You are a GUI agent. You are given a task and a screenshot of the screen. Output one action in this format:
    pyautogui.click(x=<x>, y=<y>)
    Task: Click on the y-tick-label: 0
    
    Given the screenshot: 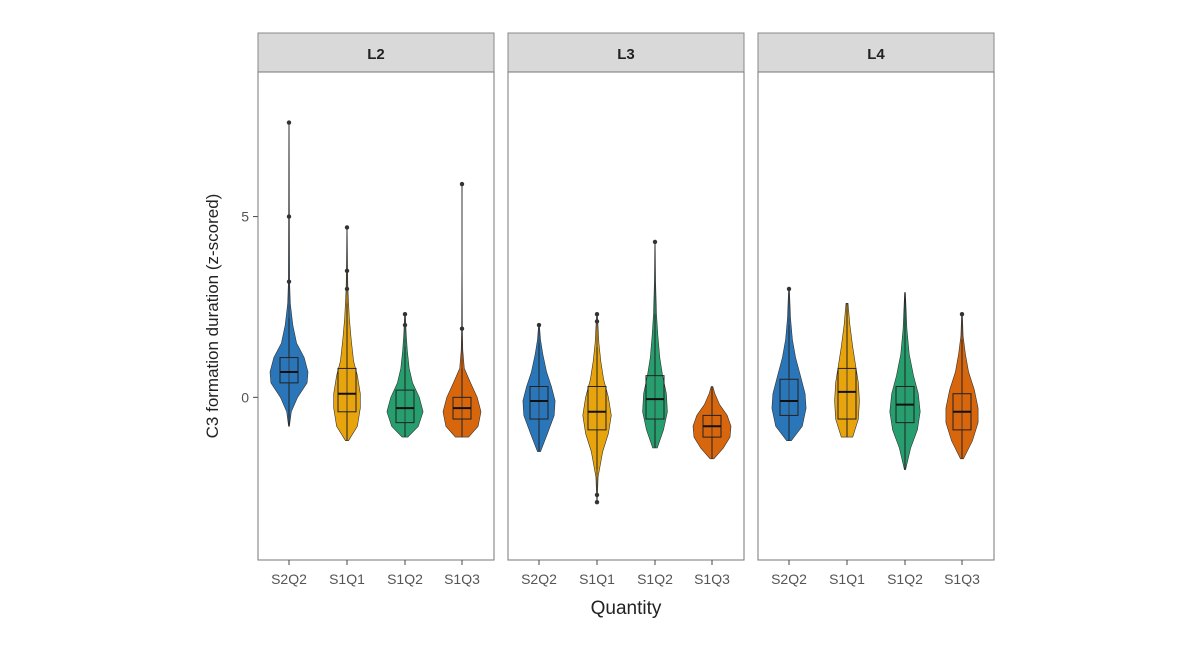 What is the action you would take?
    pyautogui.click(x=245, y=397)
    